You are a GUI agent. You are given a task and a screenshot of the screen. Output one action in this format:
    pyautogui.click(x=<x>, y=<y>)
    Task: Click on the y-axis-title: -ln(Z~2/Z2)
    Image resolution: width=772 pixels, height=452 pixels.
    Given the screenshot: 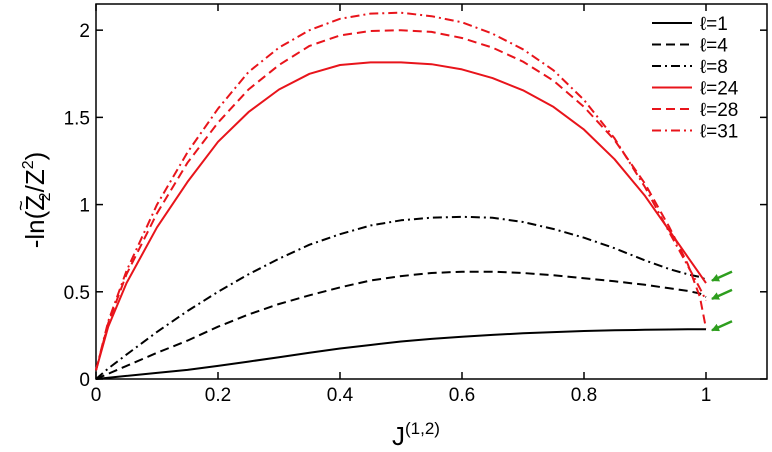 What is the action you would take?
    pyautogui.click(x=32, y=200)
    